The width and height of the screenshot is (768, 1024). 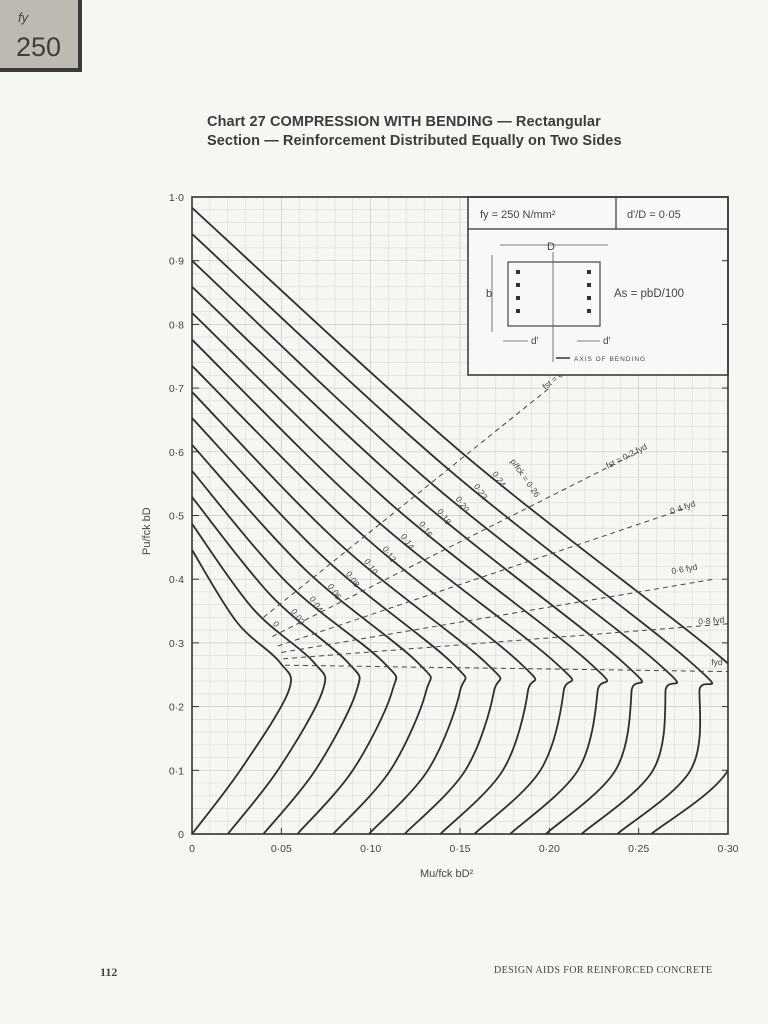 I want to click on y-axis-label: Pu/fck bD, so click(x=147, y=531).